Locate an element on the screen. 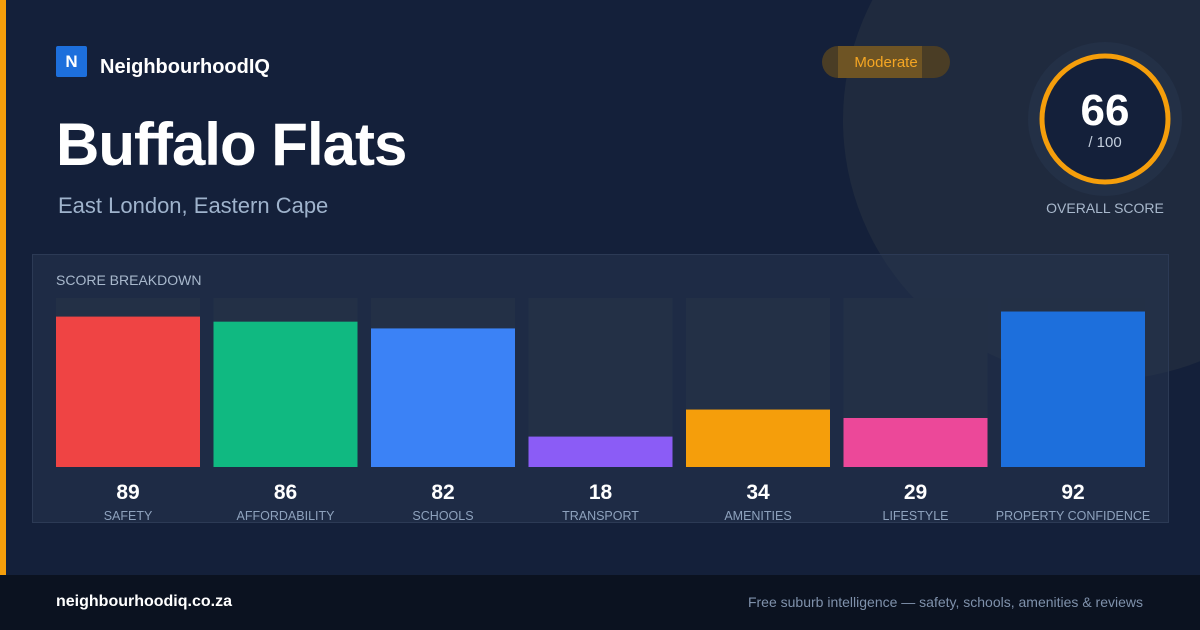 The width and height of the screenshot is (1200, 630). bar-property-confidence is located at coordinates (1073, 389).